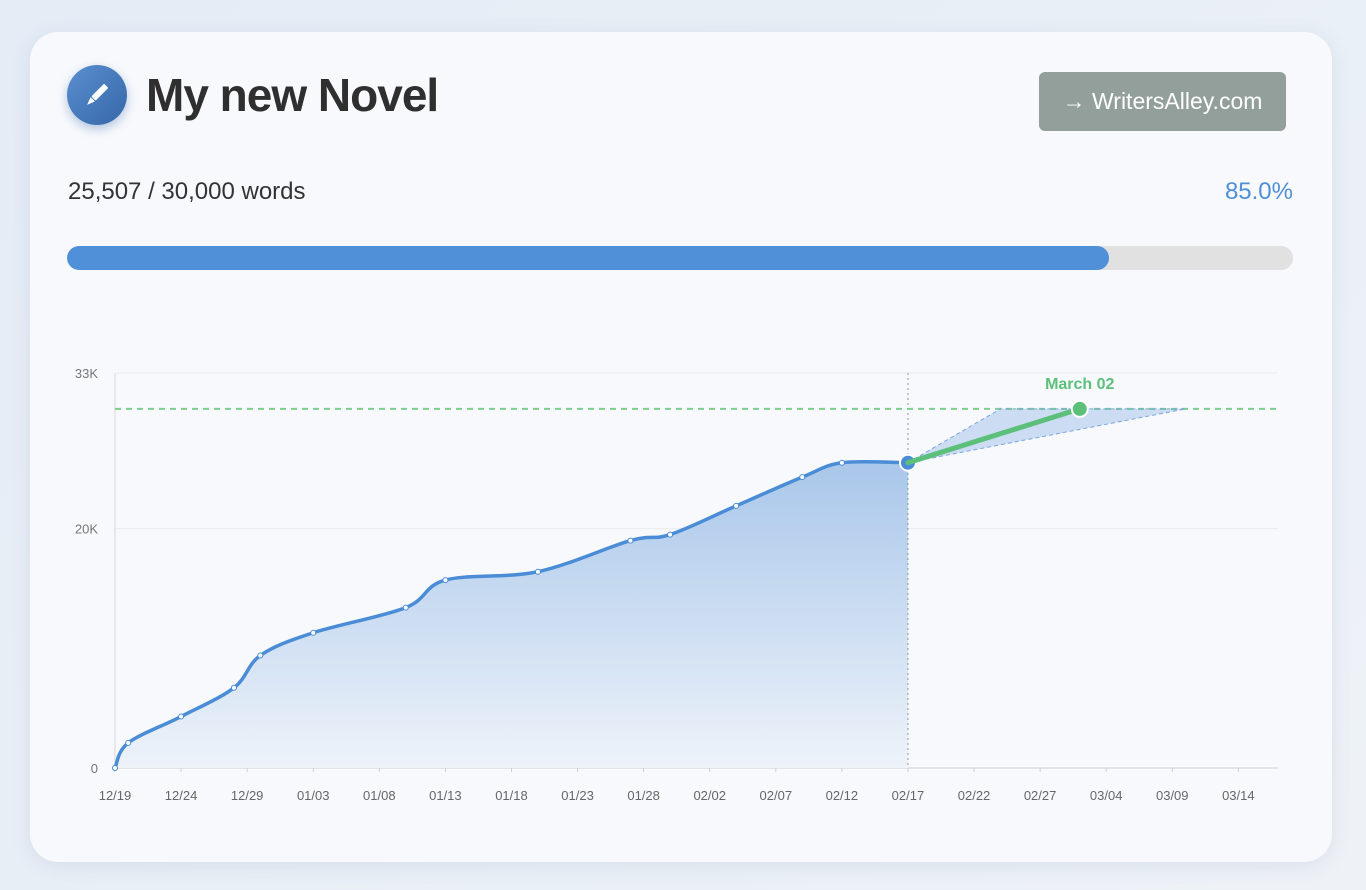  What do you see at coordinates (379, 795) in the screenshot?
I see `x-tick-label: 01/08` at bounding box center [379, 795].